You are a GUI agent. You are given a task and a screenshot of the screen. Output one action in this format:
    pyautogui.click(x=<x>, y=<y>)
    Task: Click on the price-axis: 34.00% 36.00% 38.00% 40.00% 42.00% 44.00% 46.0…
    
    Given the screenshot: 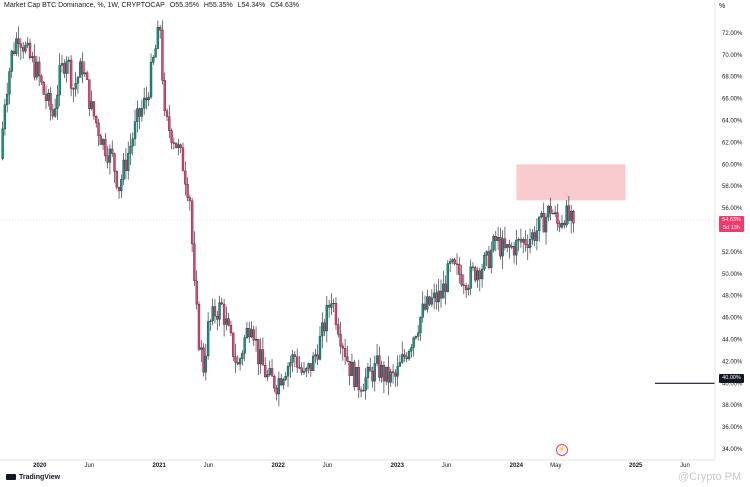 What is the action you would take?
    pyautogui.click(x=732, y=242)
    